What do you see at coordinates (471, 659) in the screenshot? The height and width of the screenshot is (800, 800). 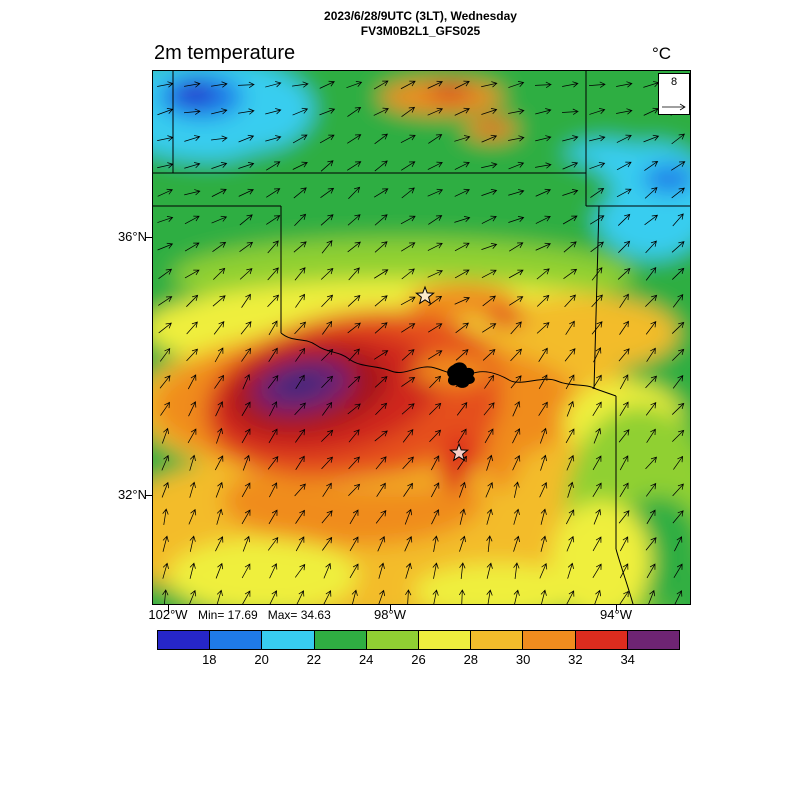 I see `colorbar-tick-label: 28` at bounding box center [471, 659].